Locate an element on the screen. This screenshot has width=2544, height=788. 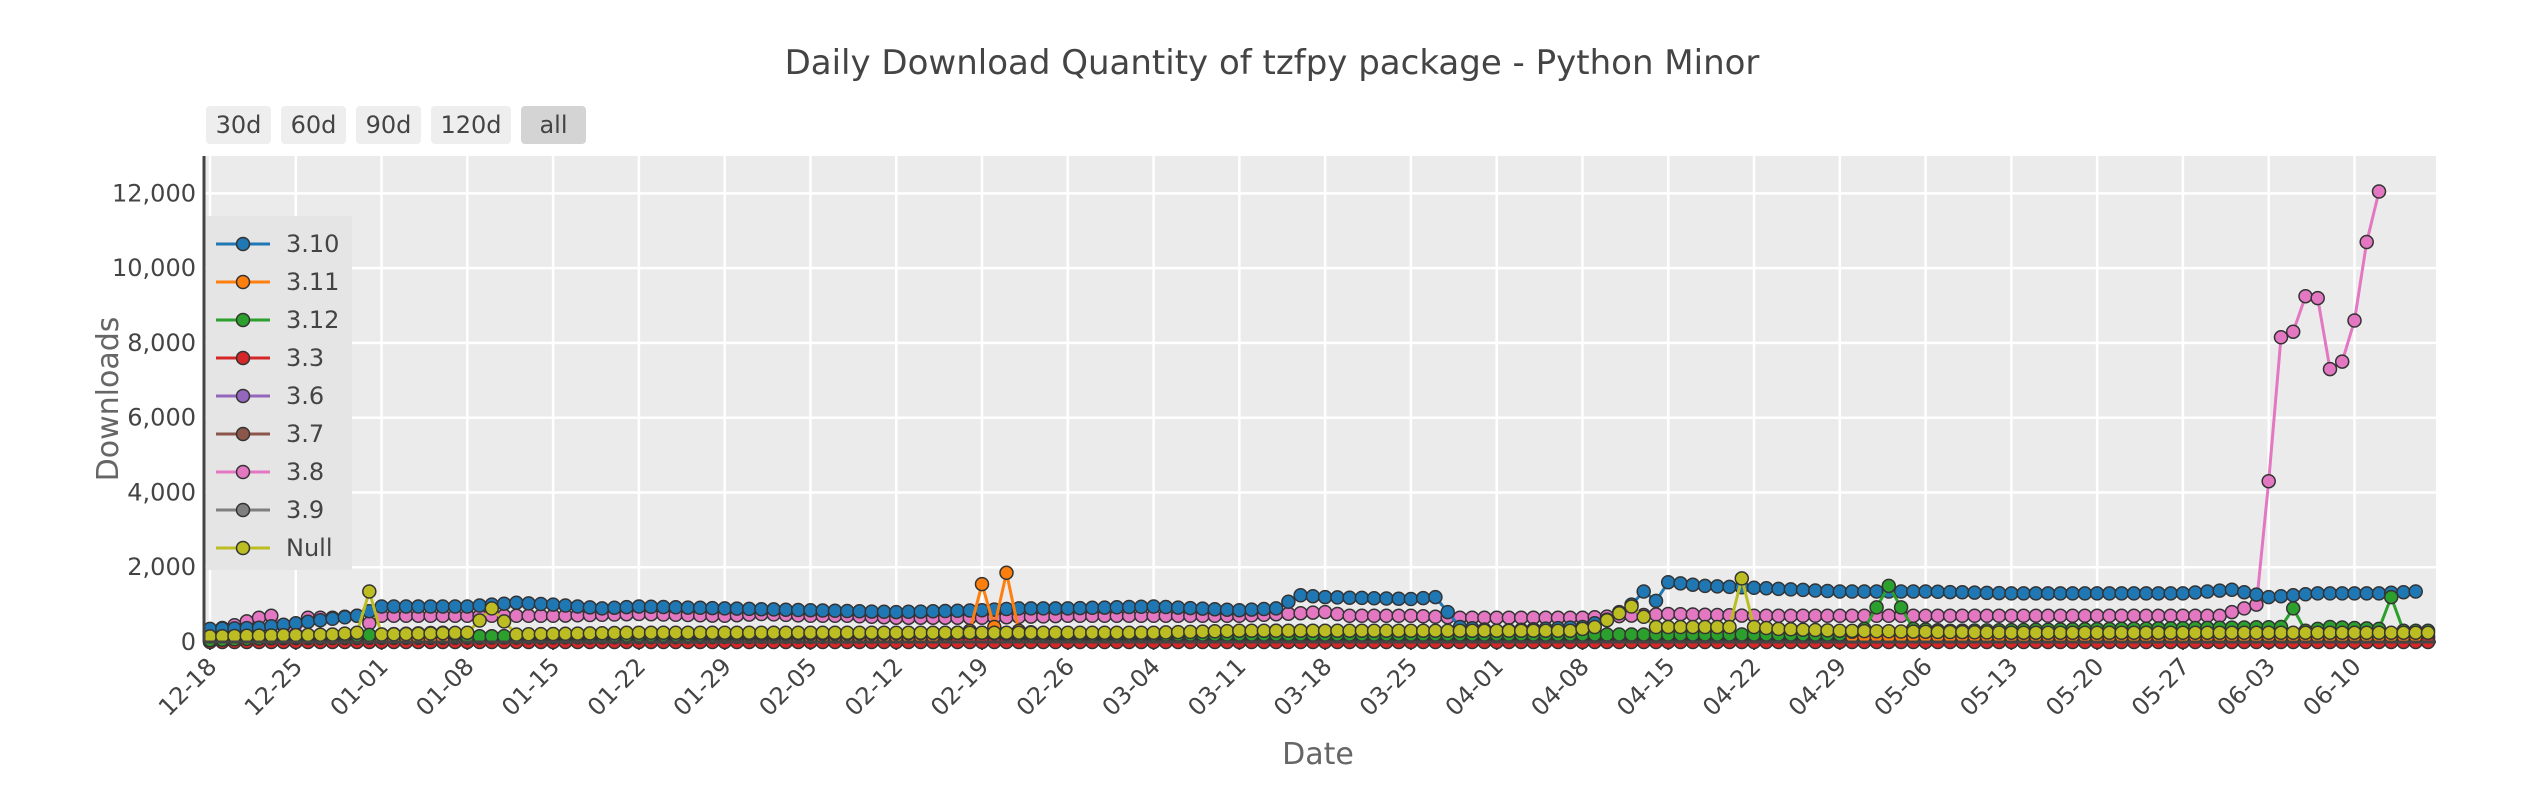
range-button-bg is located at coordinates (238, 125).